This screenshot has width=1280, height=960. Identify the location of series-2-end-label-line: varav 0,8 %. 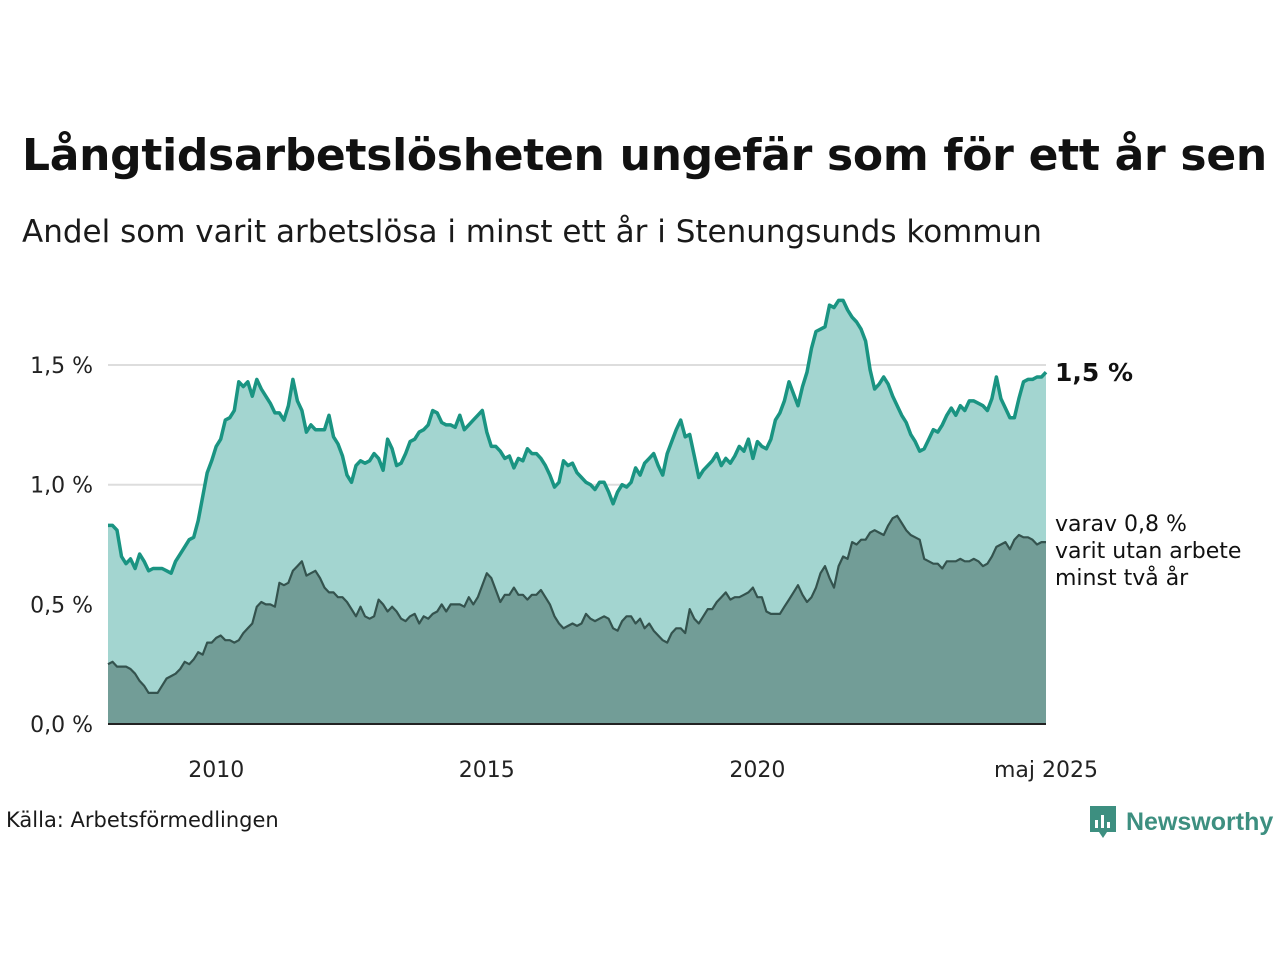
(1121, 524).